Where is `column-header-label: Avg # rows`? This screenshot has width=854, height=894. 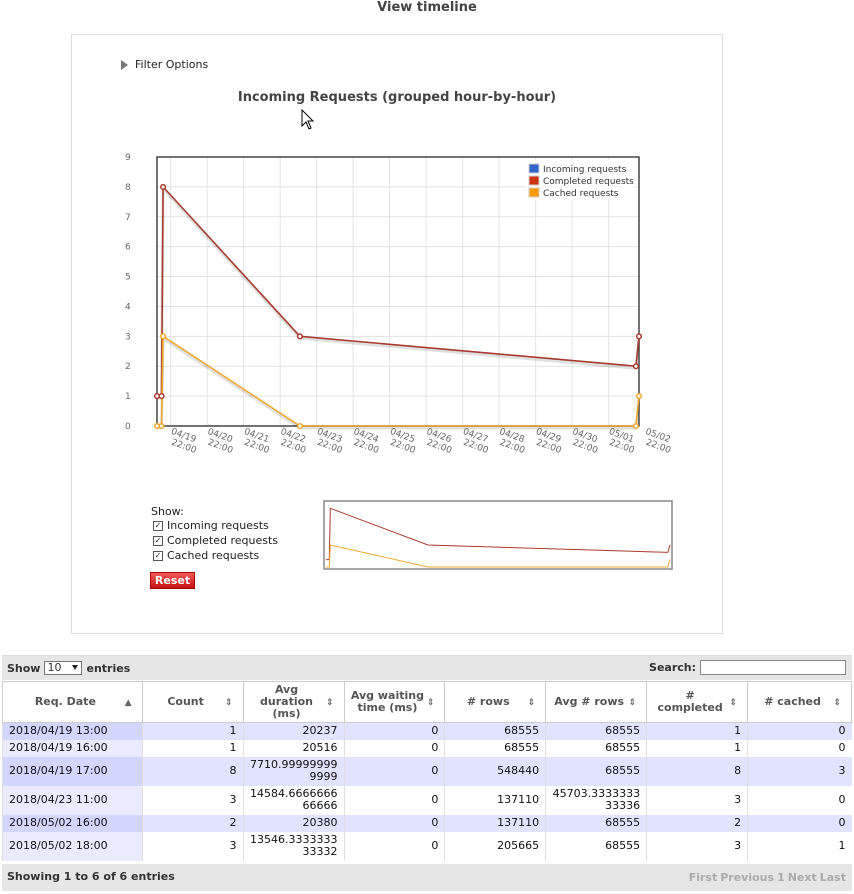
column-header-label: Avg # rows is located at coordinates (589, 701).